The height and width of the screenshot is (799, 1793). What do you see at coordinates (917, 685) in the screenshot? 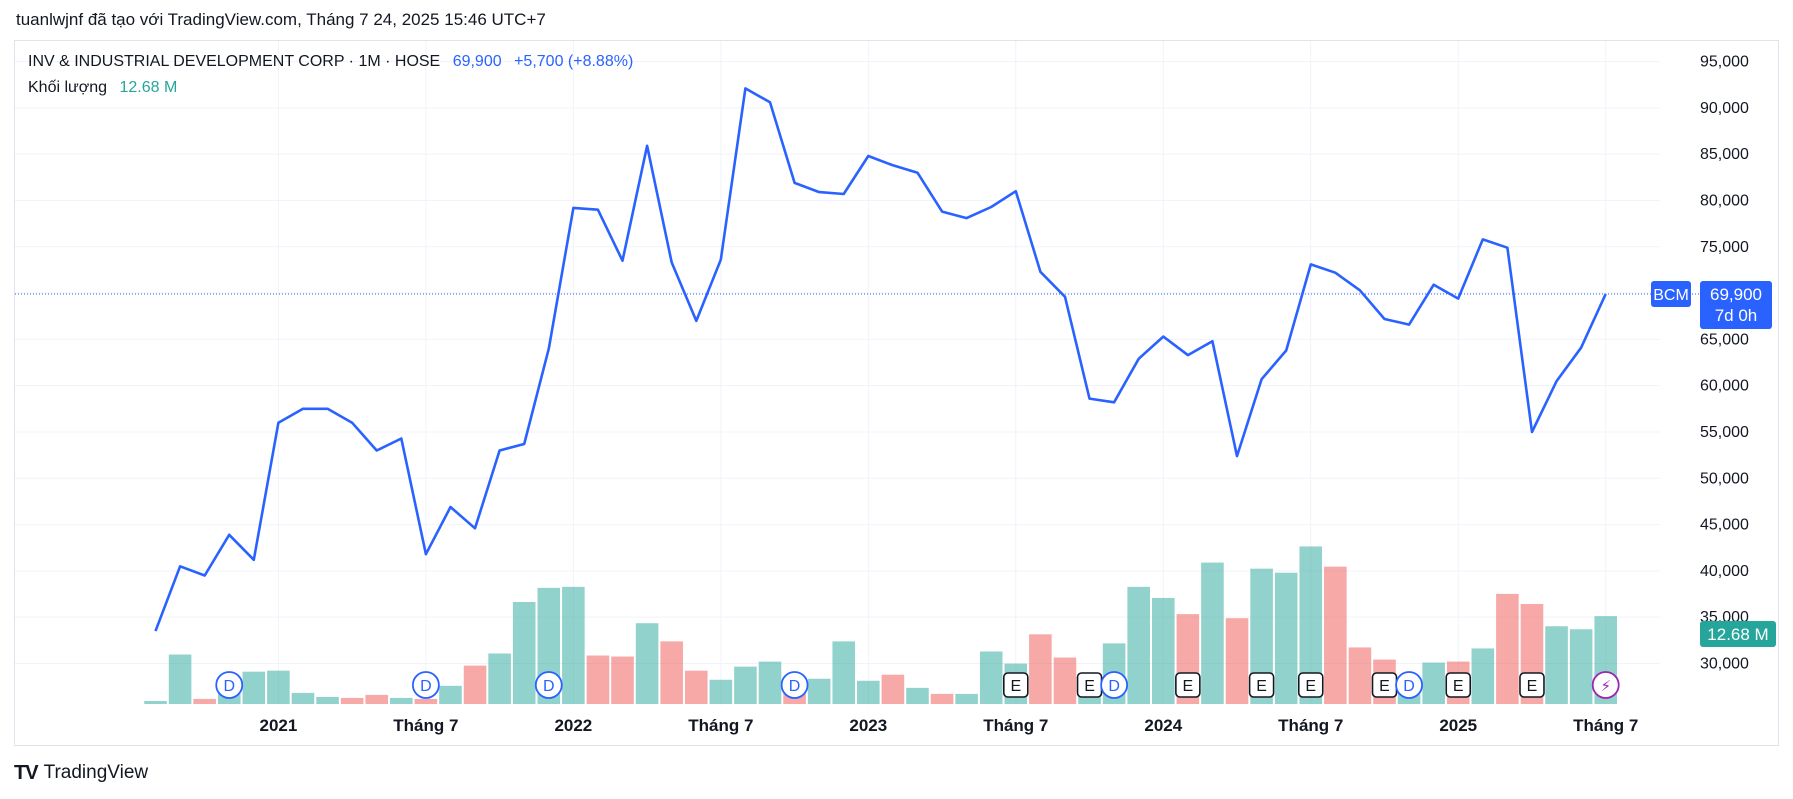
I see `event-markers: D D D D E E D E E E E D E E ⚡` at bounding box center [917, 685].